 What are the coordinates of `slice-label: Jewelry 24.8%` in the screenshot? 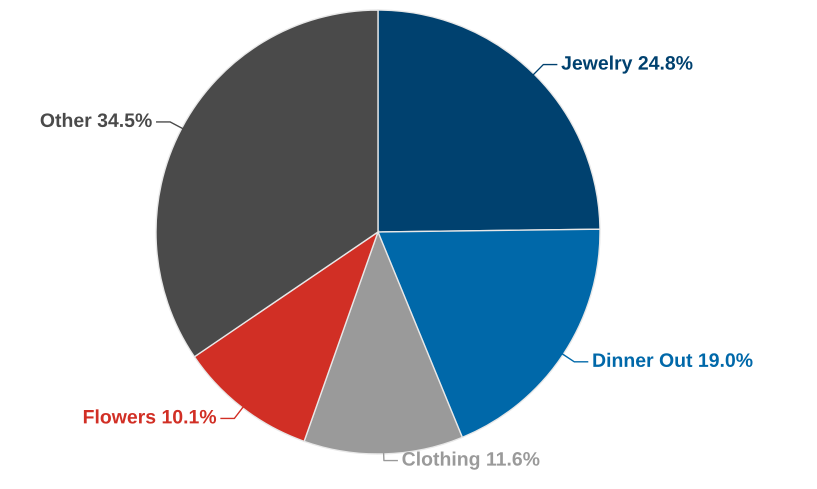 It's located at (626, 65).